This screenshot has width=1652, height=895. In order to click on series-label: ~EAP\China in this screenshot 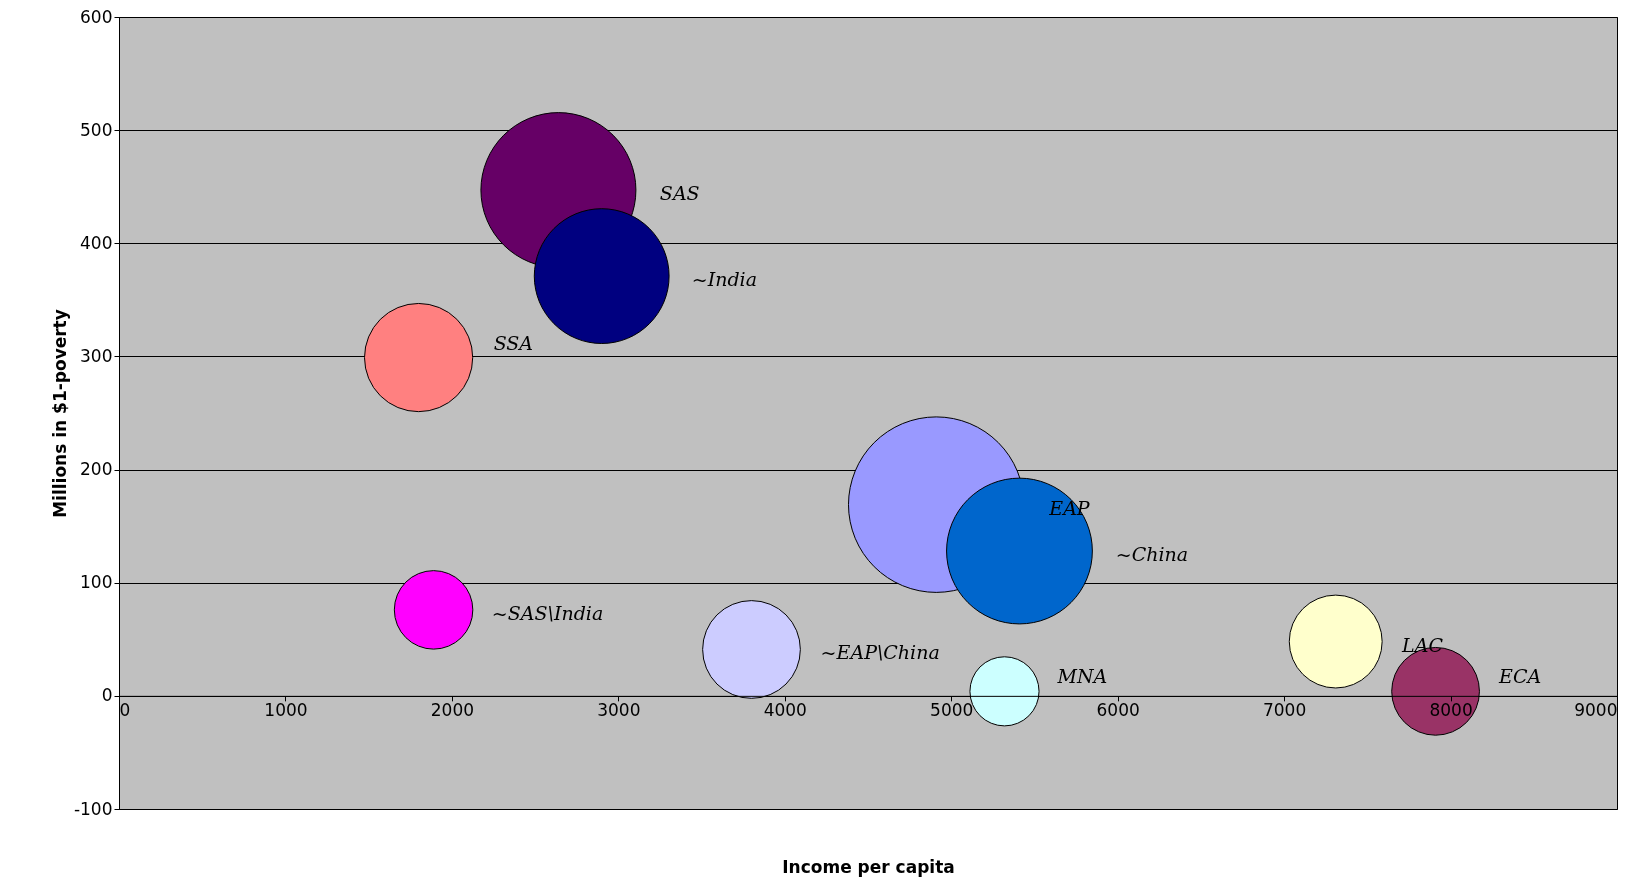, I will do `click(880, 652)`.